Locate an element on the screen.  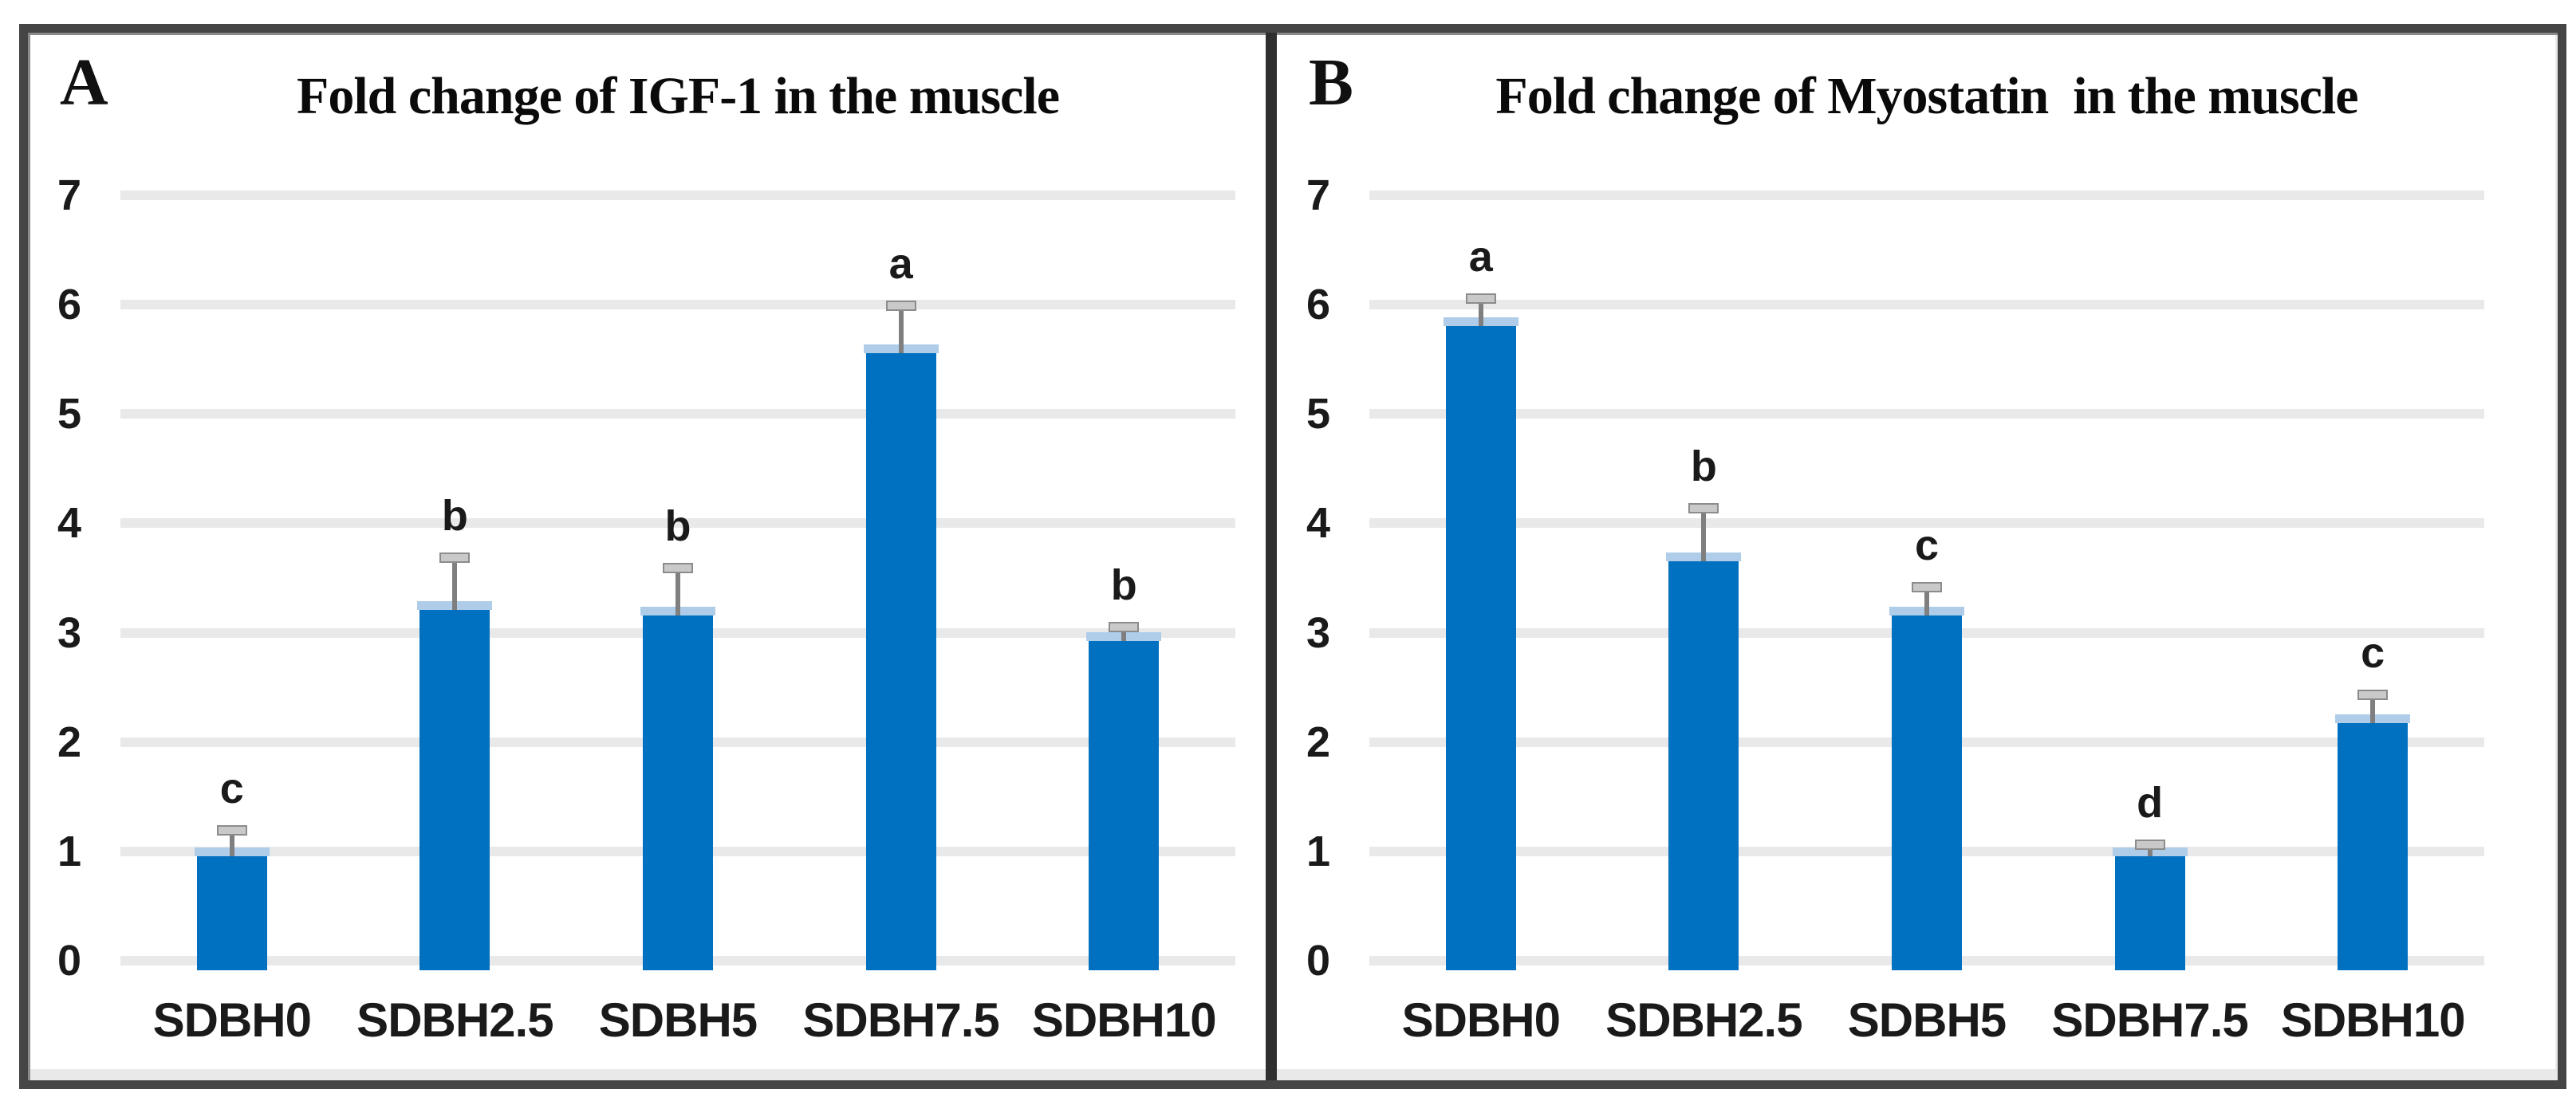
sig-letter: d is located at coordinates (2150, 803).